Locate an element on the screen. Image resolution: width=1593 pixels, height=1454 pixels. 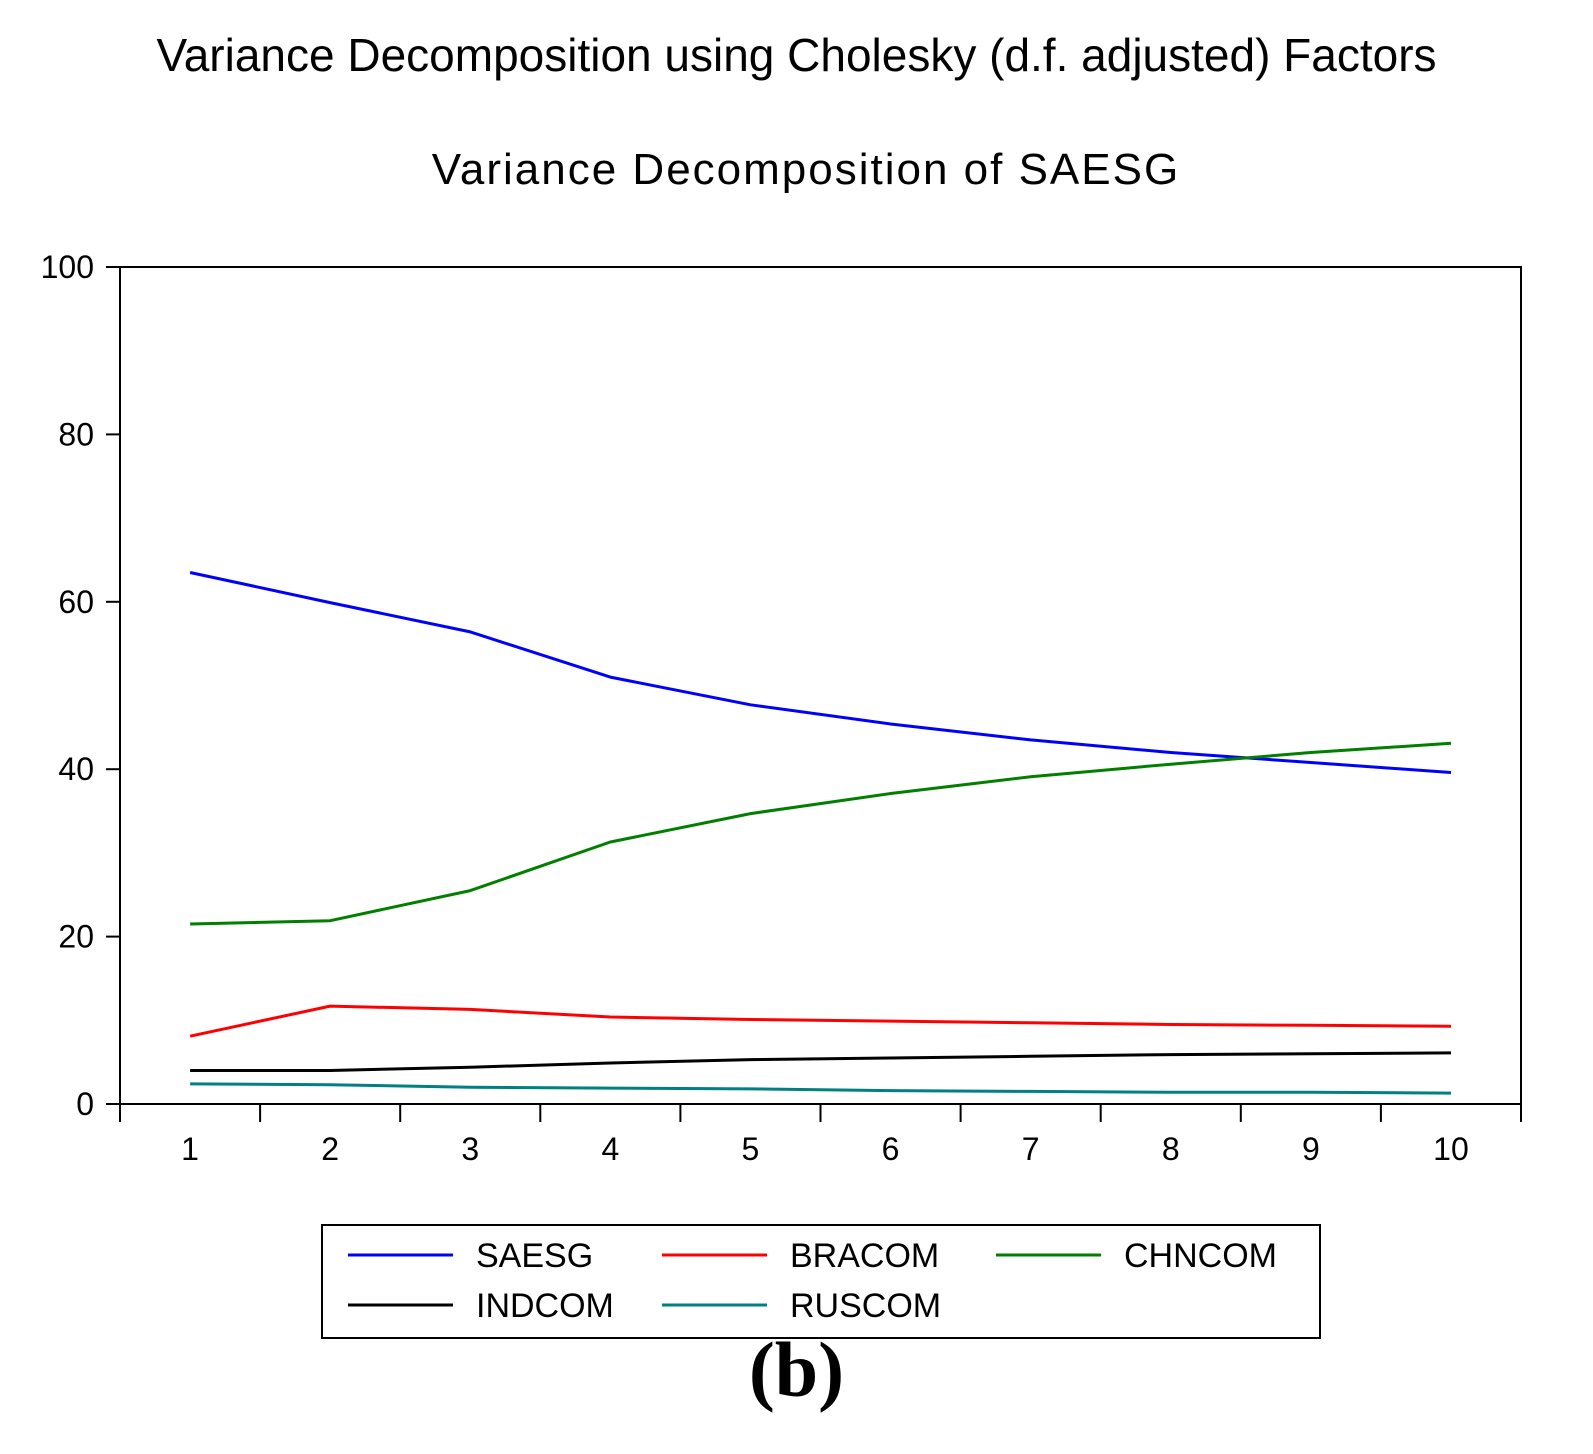
legend-label-bracom: BRACOM is located at coordinates (864, 1256).